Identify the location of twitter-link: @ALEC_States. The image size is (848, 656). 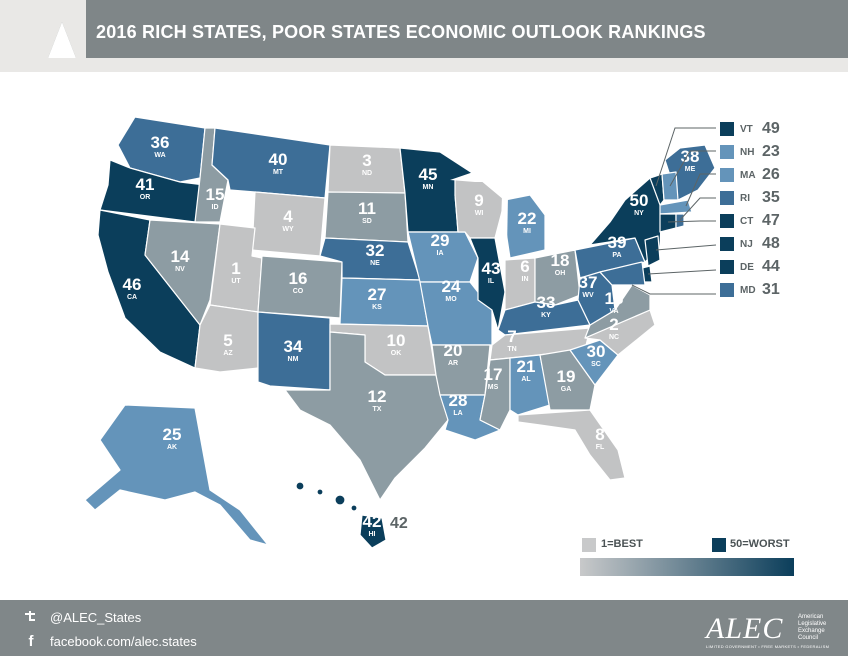
(82, 617).